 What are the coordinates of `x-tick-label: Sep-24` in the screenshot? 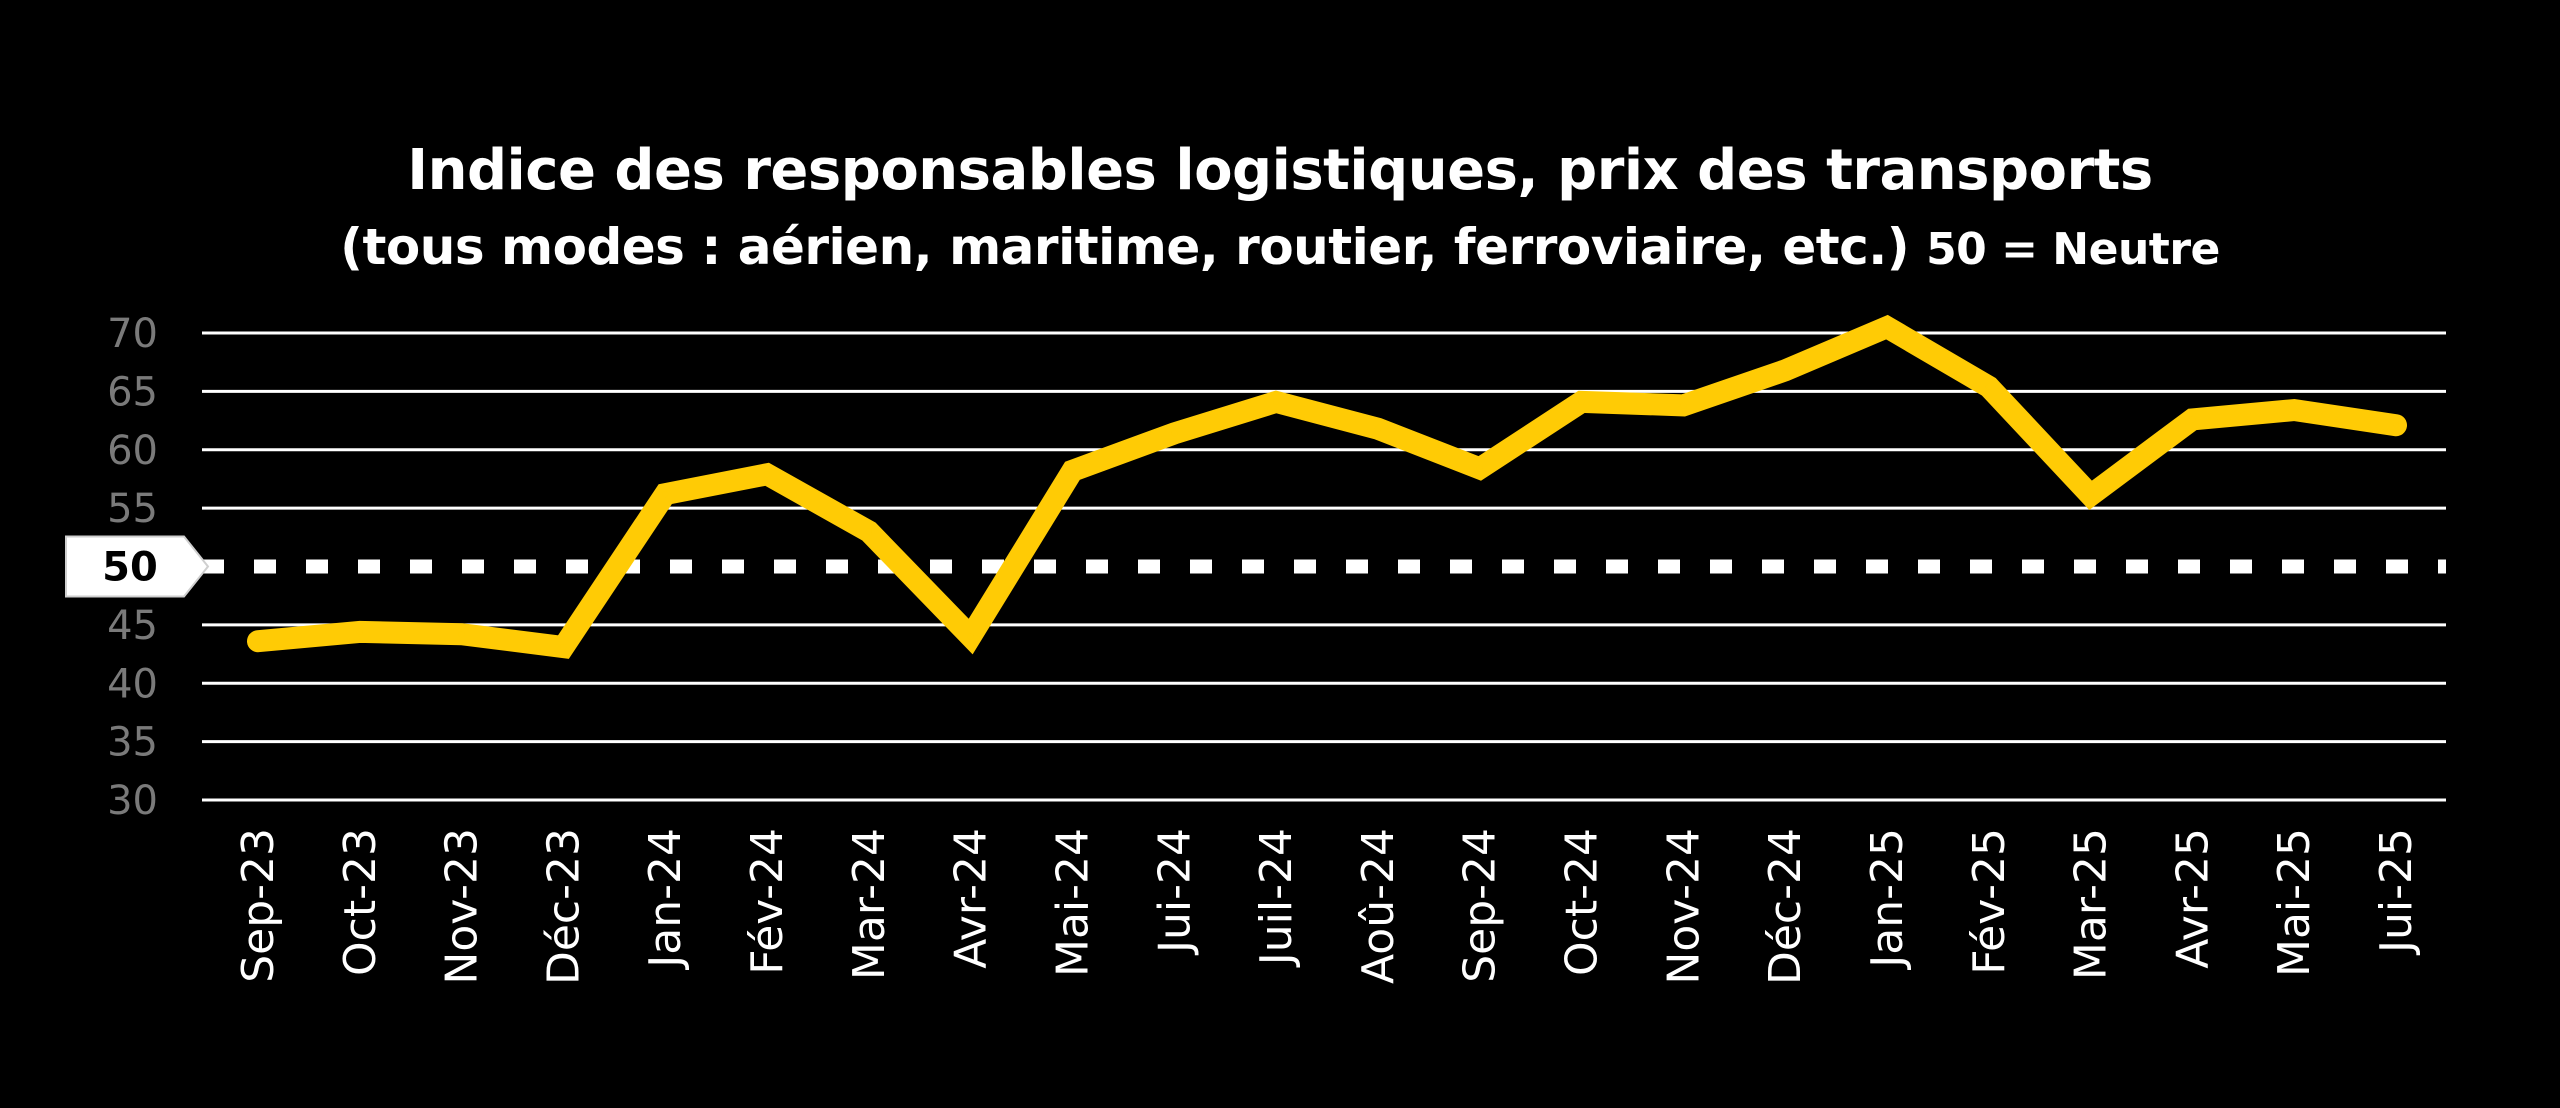 It's located at (1480, 905).